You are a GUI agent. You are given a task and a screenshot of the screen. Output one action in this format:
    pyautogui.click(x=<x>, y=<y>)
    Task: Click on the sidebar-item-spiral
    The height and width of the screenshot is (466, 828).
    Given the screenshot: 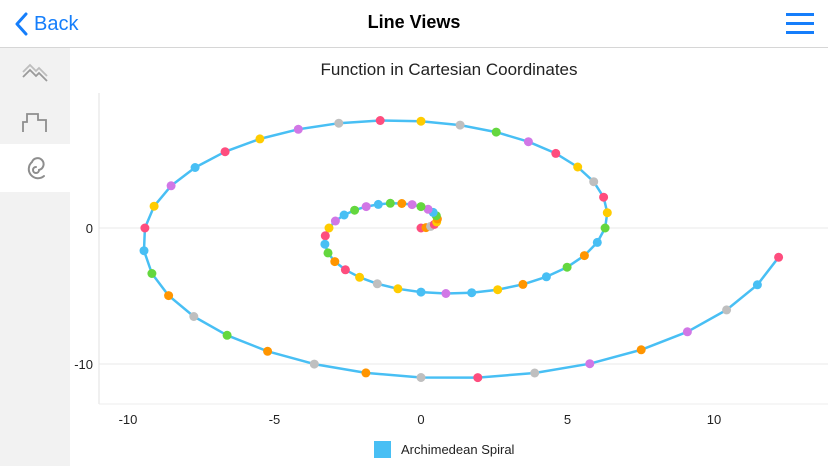 What is the action you would take?
    pyautogui.click(x=35, y=168)
    